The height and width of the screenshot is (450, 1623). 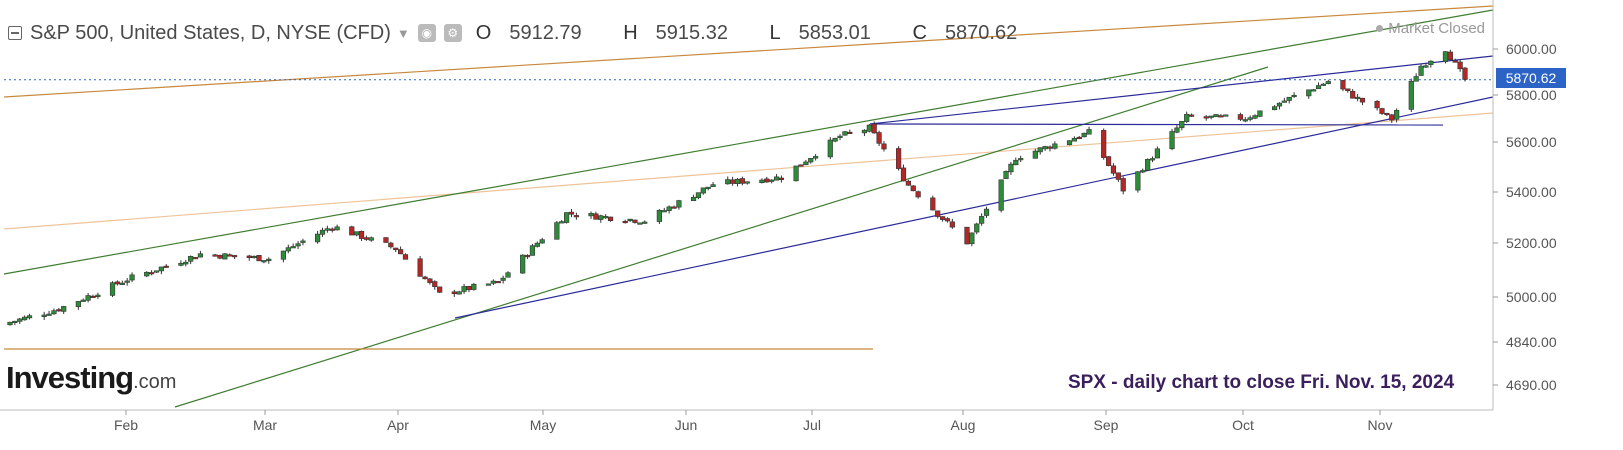 I want to click on market-status: Market Closed, so click(x=1430, y=28).